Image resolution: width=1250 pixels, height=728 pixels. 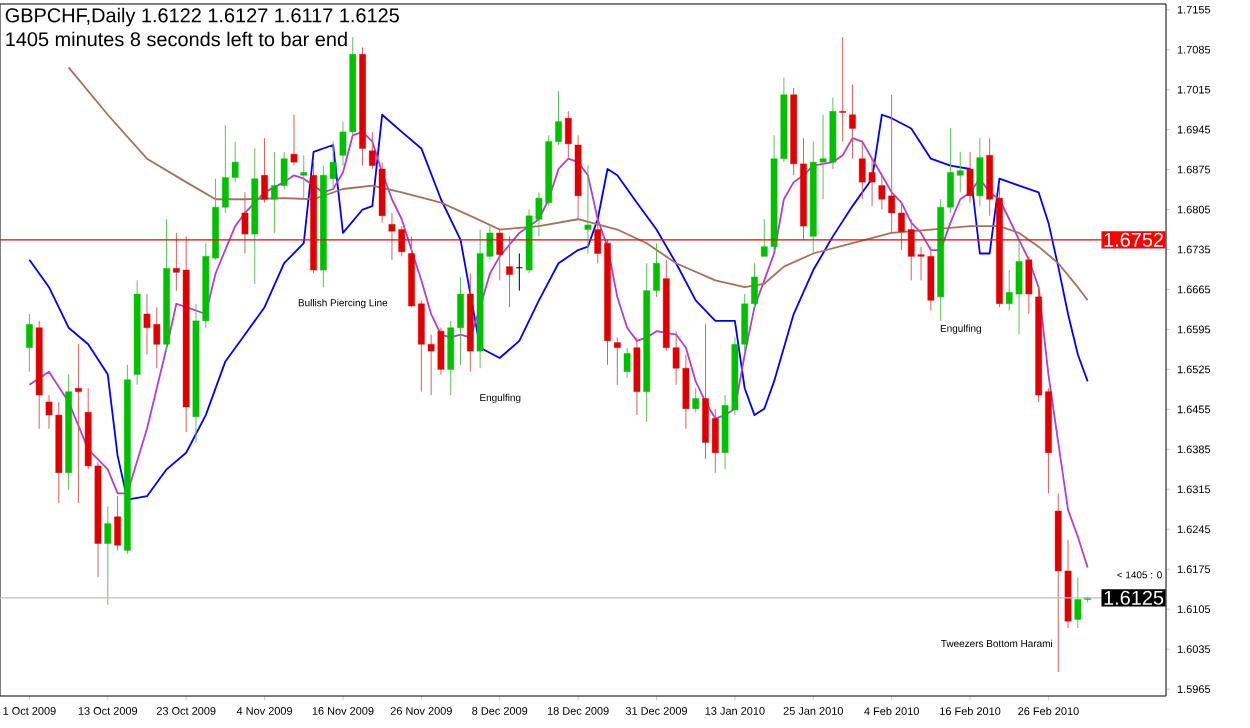 I want to click on ref-line-label: 1.6752, so click(x=1134, y=239).